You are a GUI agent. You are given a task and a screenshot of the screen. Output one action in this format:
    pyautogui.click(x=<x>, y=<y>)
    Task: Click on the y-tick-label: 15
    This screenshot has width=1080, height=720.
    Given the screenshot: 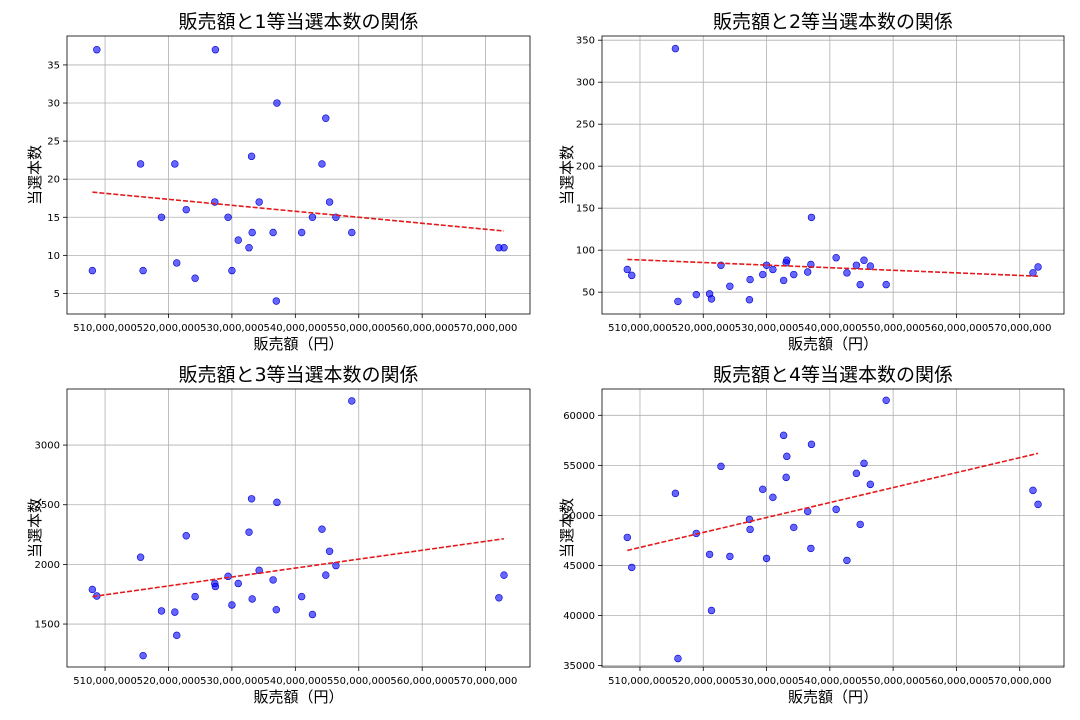 What is the action you would take?
    pyautogui.click(x=53, y=218)
    